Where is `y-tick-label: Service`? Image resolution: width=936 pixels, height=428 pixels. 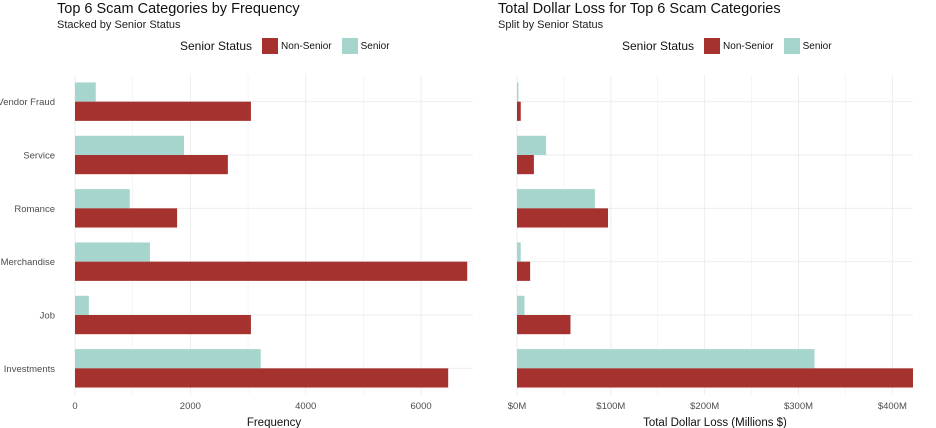
y-tick-label: Service is located at coordinates (39, 156).